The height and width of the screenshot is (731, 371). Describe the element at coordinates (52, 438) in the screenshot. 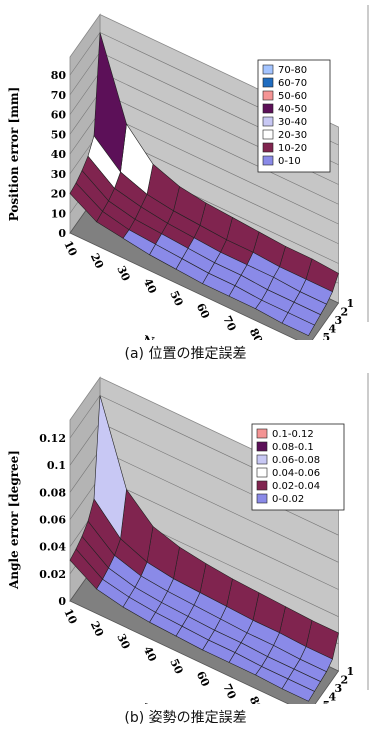

I see `z-tick-label: 0.12` at that location.